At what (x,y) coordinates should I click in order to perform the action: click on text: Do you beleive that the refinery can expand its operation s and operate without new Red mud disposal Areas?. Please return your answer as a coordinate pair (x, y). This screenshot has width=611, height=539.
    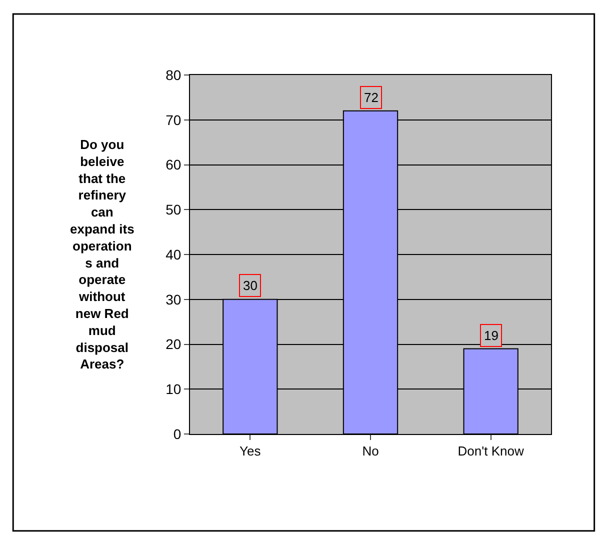
    Looking at the image, I should click on (102, 254).